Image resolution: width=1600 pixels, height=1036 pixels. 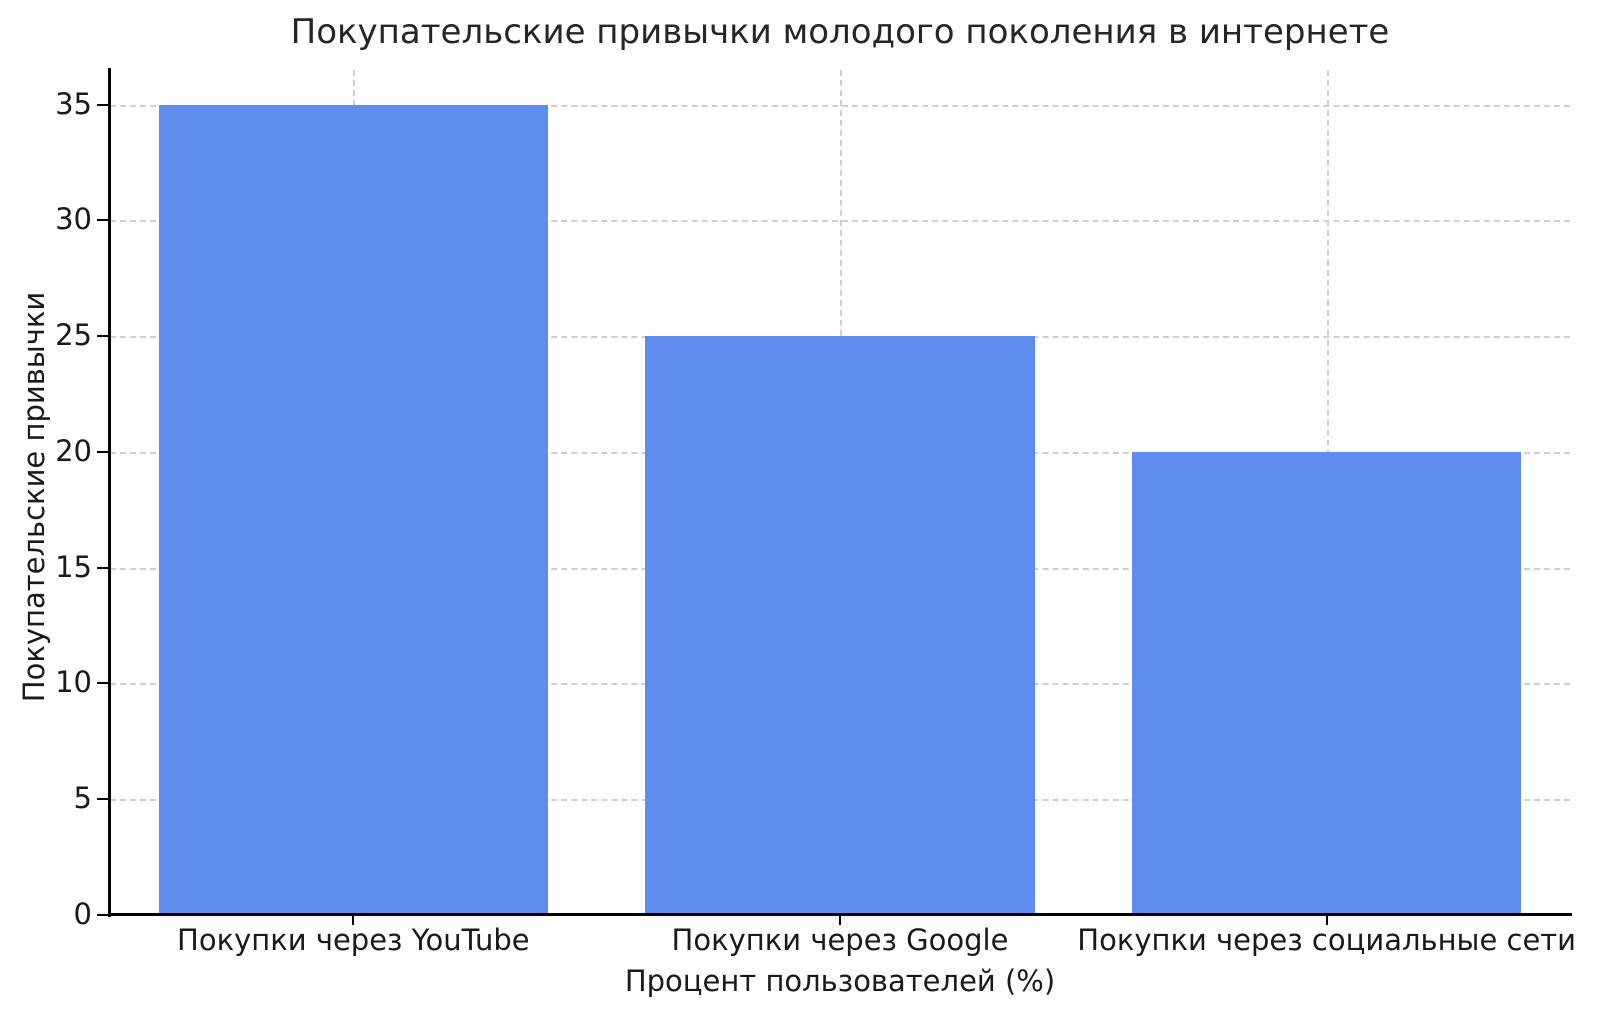 What do you see at coordinates (73, 566) in the screenshot?
I see `y-tick-label: 15` at bounding box center [73, 566].